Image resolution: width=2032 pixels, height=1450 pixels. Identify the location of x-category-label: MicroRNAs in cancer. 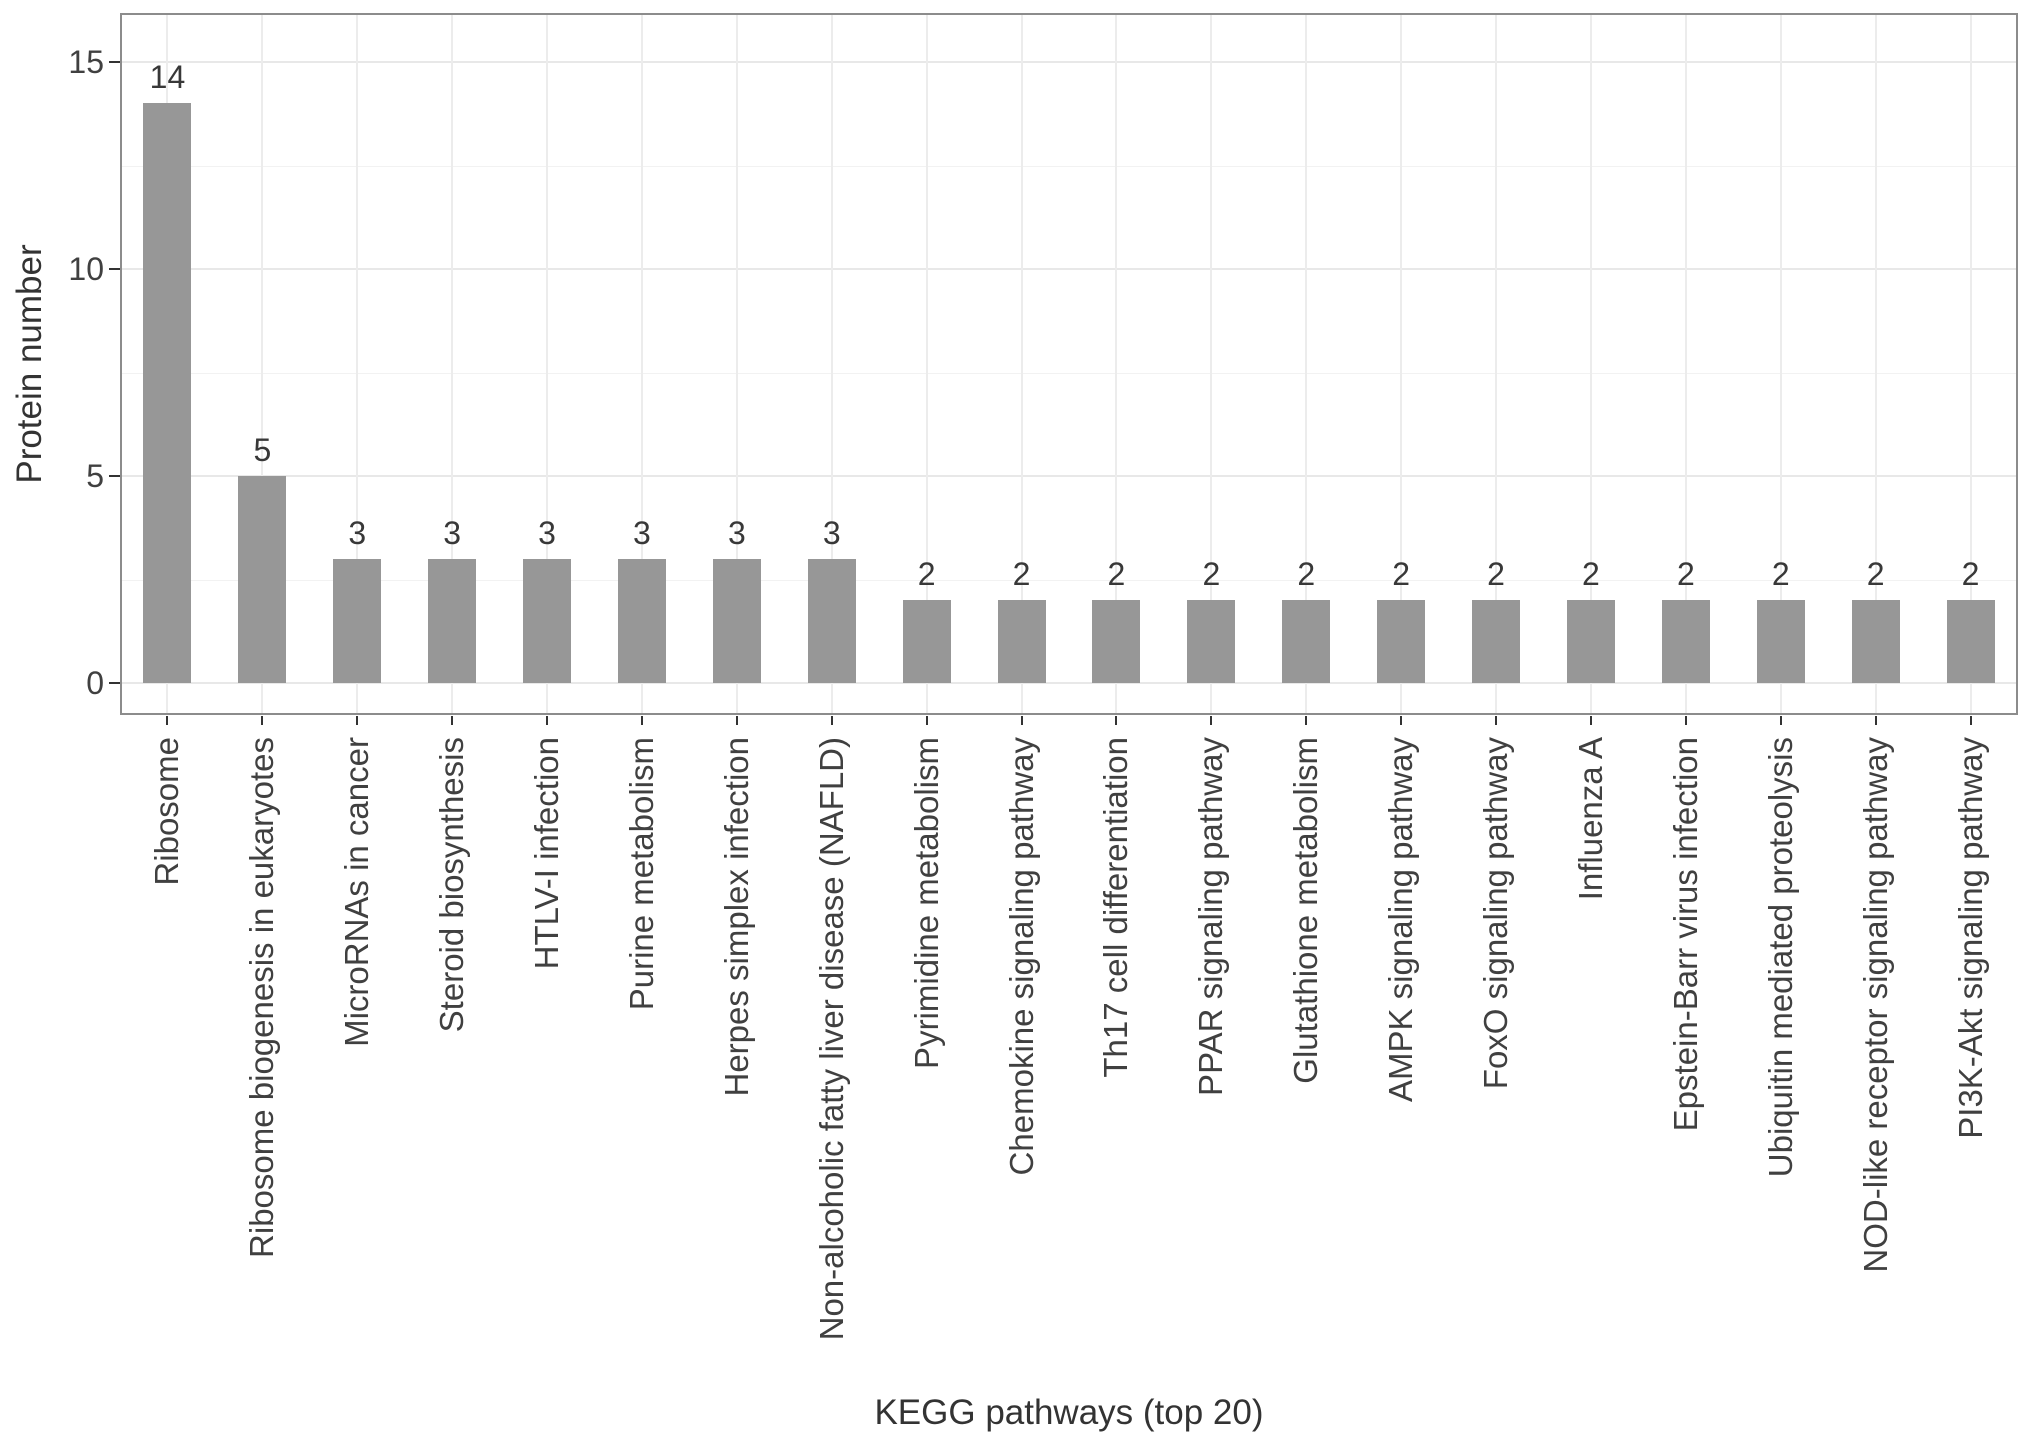
(357, 892).